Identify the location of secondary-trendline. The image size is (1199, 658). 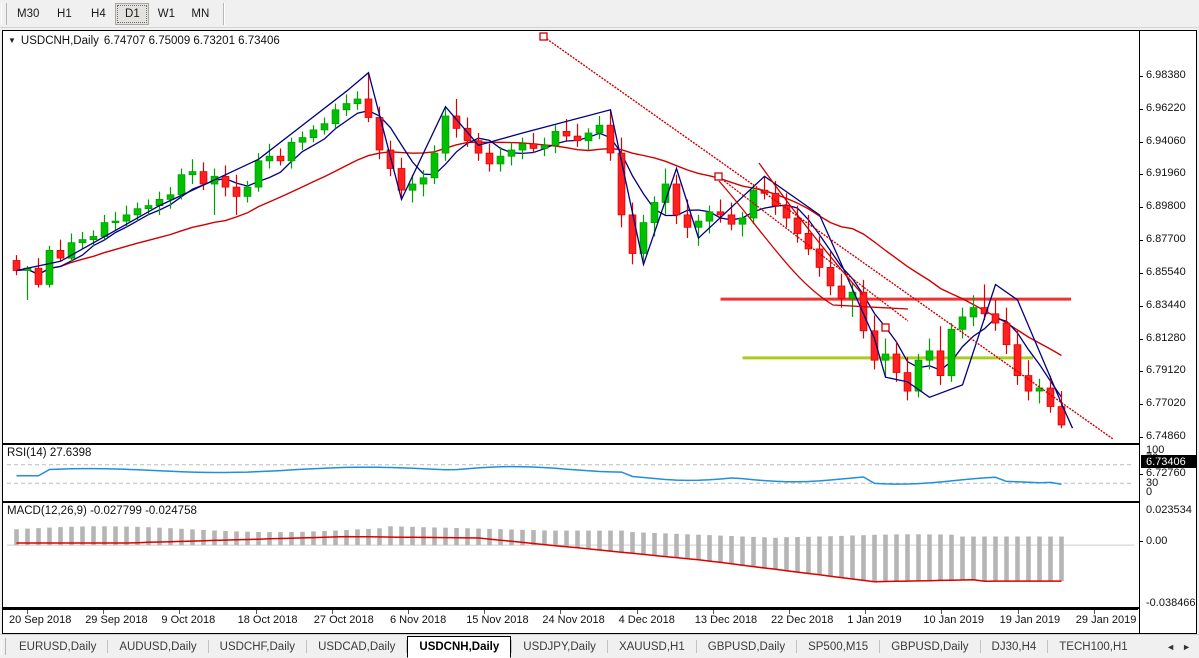
(813, 249).